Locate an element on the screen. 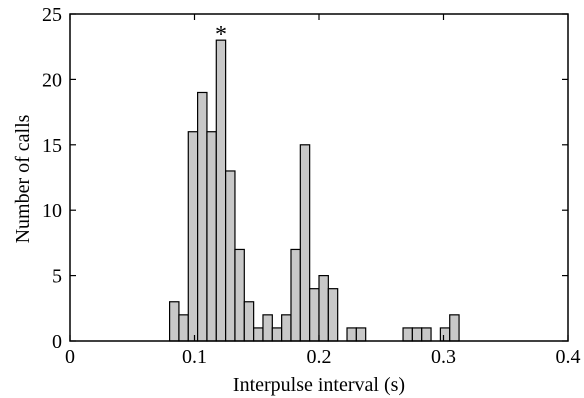 This screenshot has width=584, height=398. x-tick-label-0: 0 is located at coordinates (70, 357).